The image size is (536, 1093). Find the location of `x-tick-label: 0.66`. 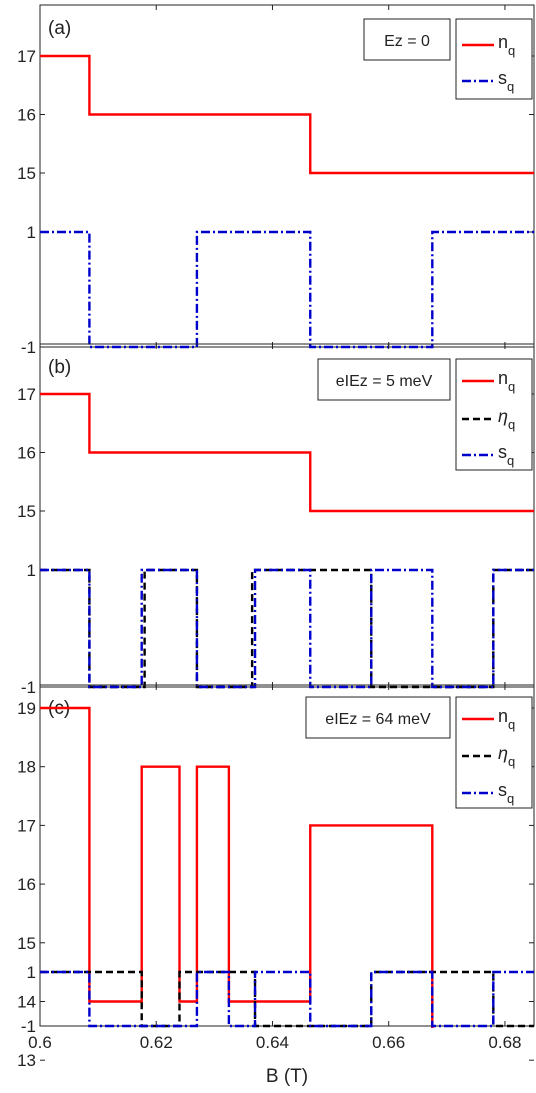

x-tick-label: 0.66 is located at coordinates (388, 1042).